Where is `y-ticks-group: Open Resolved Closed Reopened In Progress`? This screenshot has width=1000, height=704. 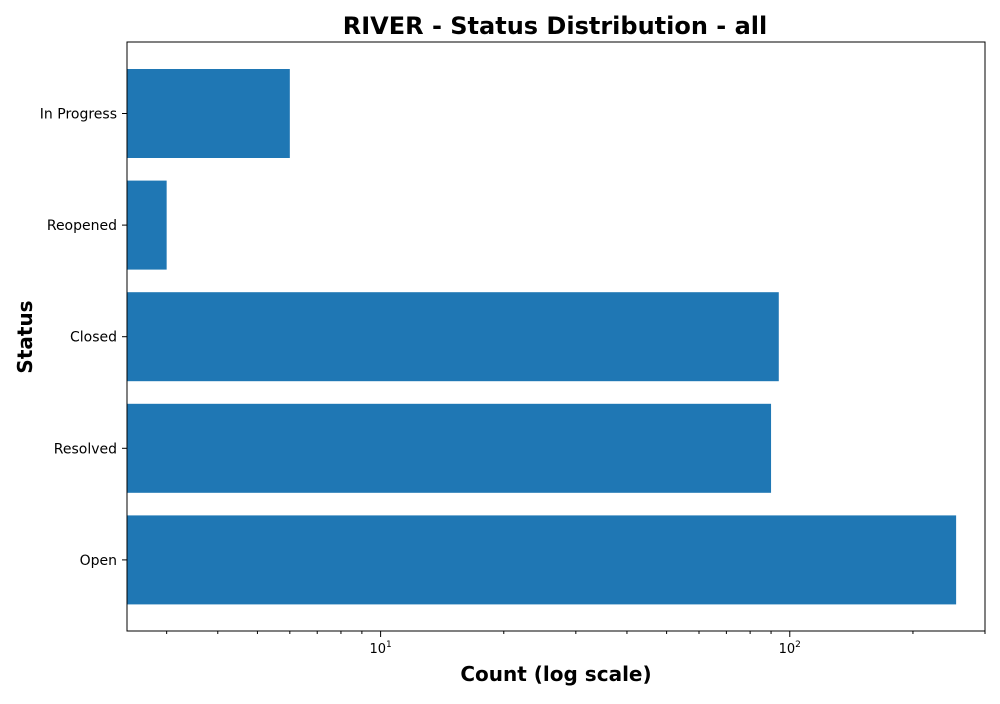 y-ticks-group: Open Resolved Closed Reopened In Progress is located at coordinates (83, 338).